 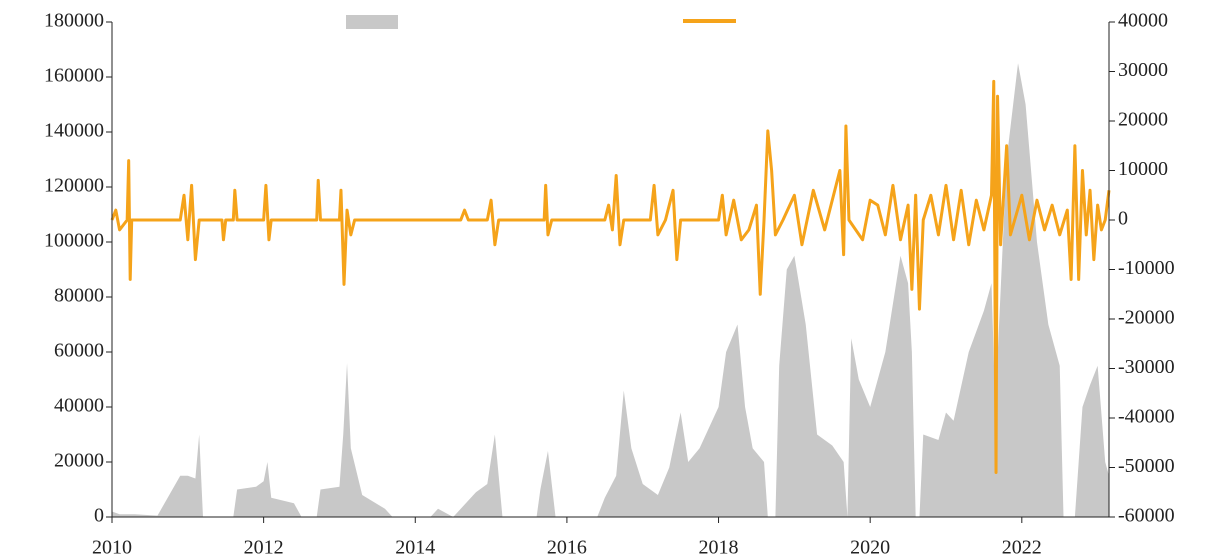 I want to click on x-tick-label: 2018, so click(x=719, y=548).